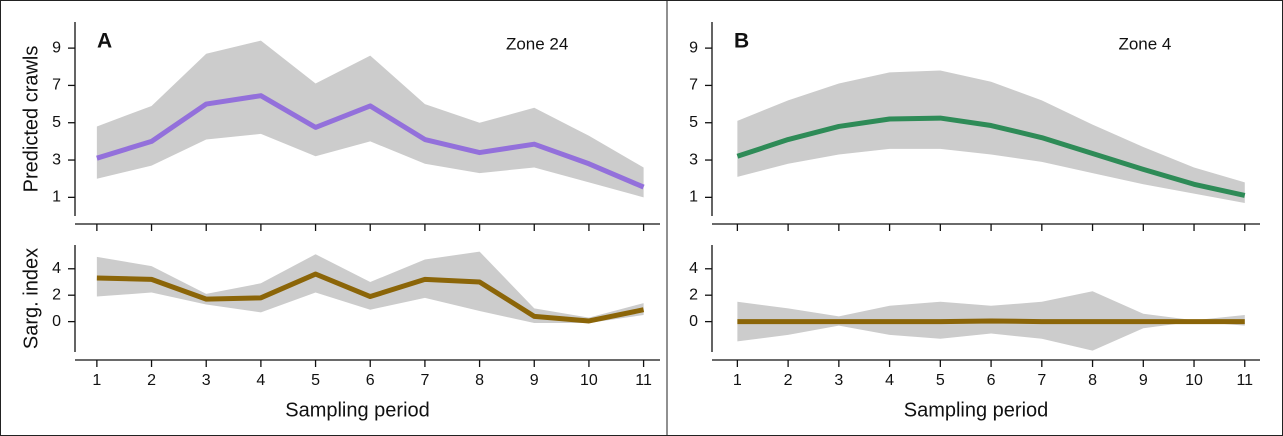  What do you see at coordinates (1144, 43) in the screenshot?
I see `zone-label: Zone 4` at bounding box center [1144, 43].